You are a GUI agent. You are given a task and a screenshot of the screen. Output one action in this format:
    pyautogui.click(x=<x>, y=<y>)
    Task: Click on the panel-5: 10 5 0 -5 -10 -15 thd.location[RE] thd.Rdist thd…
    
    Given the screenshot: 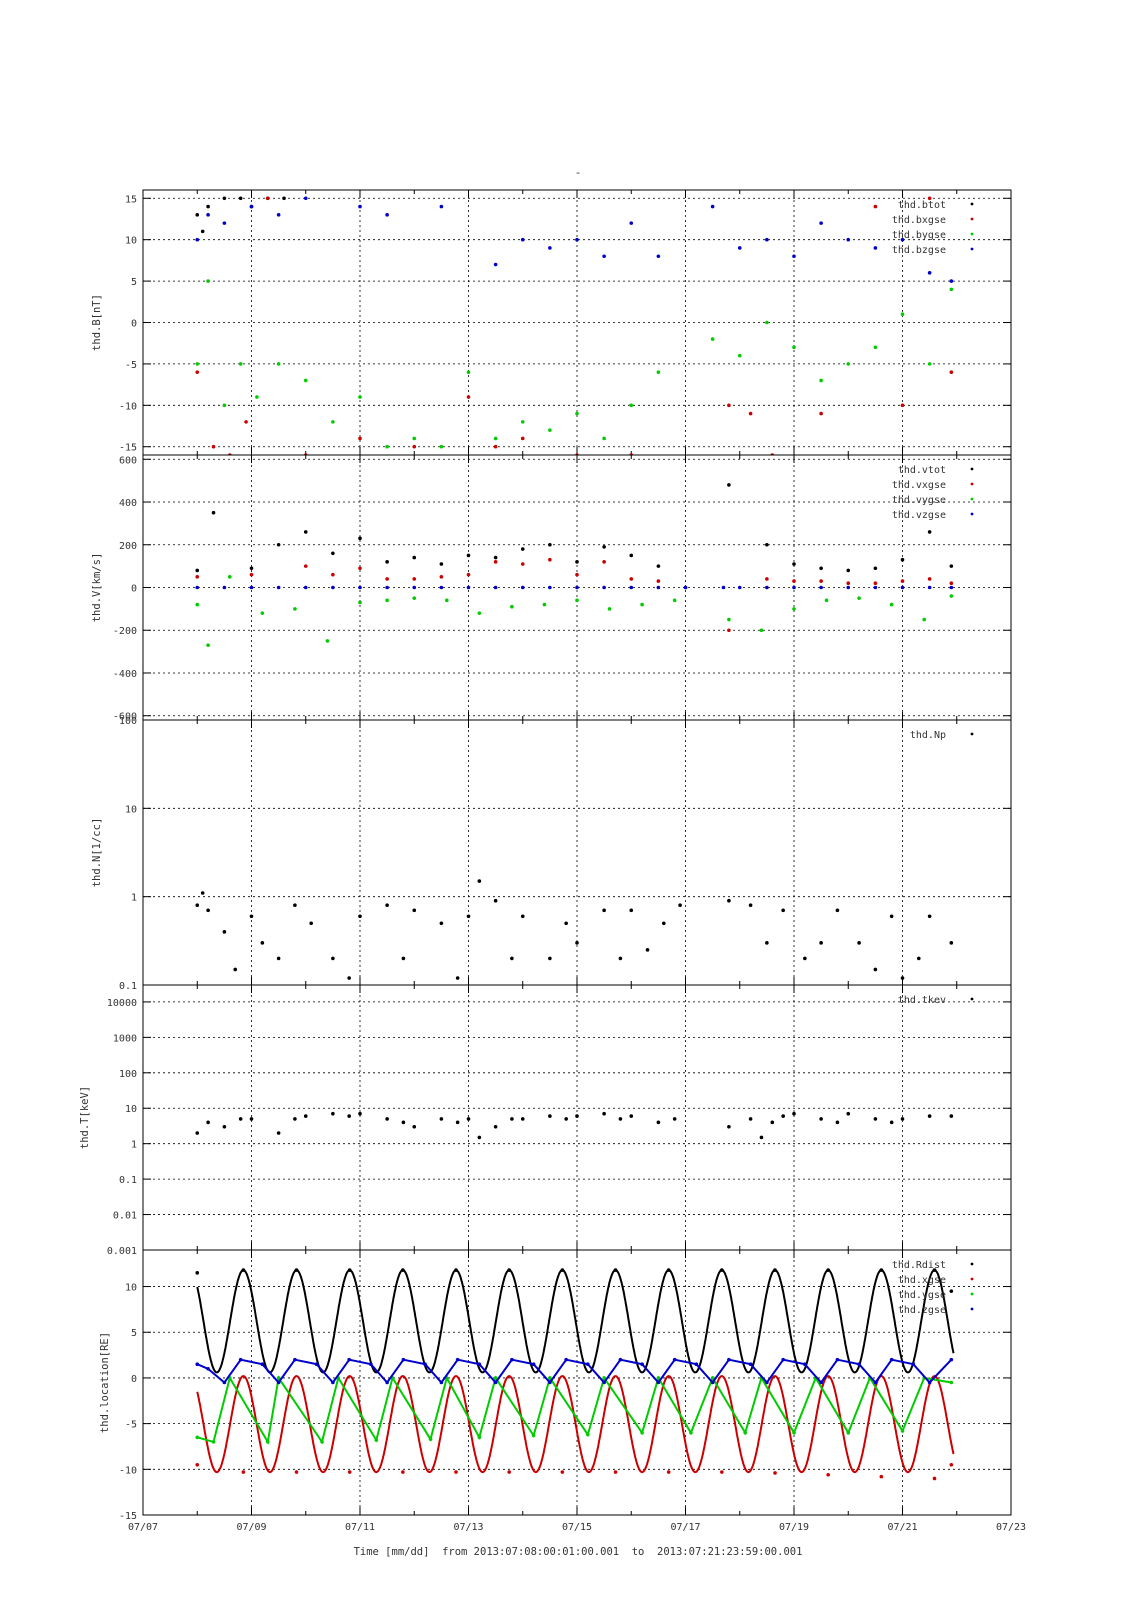 What is the action you would take?
    pyautogui.click(x=555, y=1385)
    